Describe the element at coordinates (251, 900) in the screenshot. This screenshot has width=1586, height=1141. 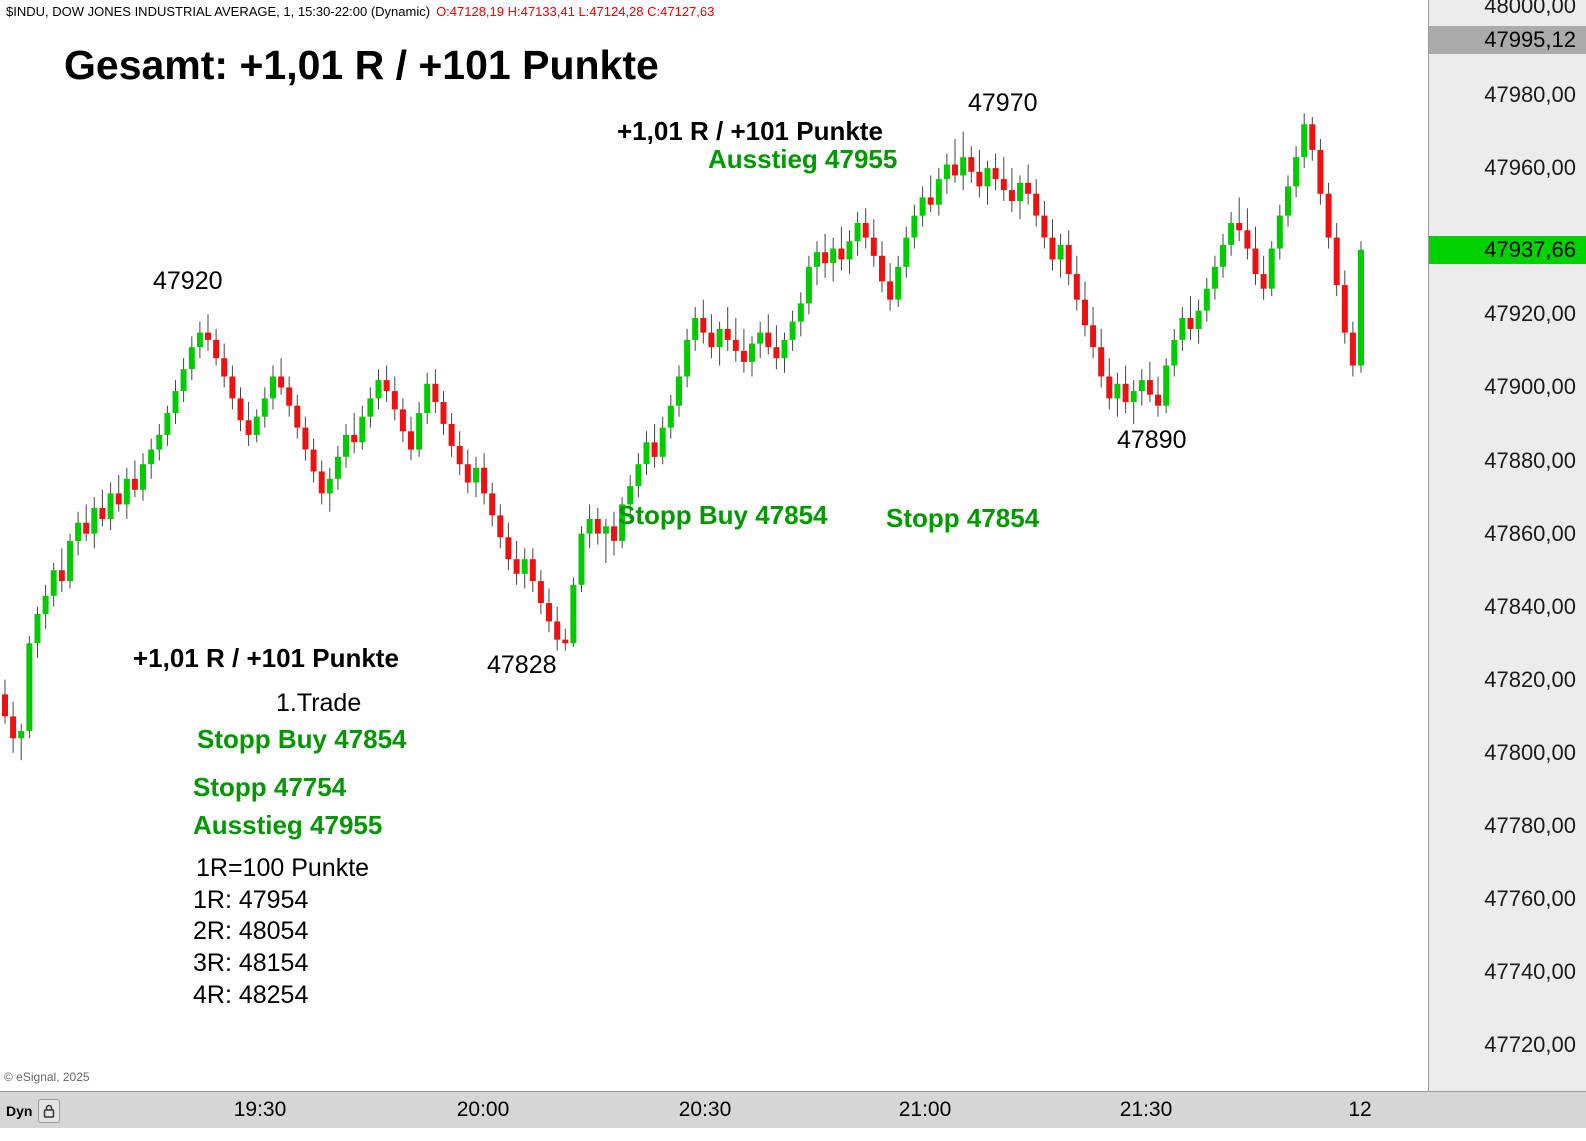
I see `chart-annotation: 1R: 47954` at that location.